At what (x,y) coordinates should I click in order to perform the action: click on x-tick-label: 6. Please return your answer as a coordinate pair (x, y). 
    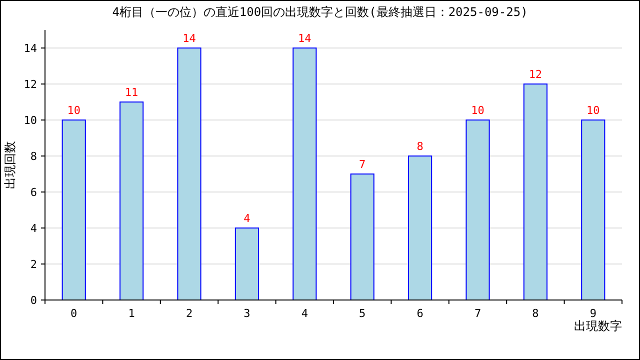
    Looking at the image, I should click on (420, 313).